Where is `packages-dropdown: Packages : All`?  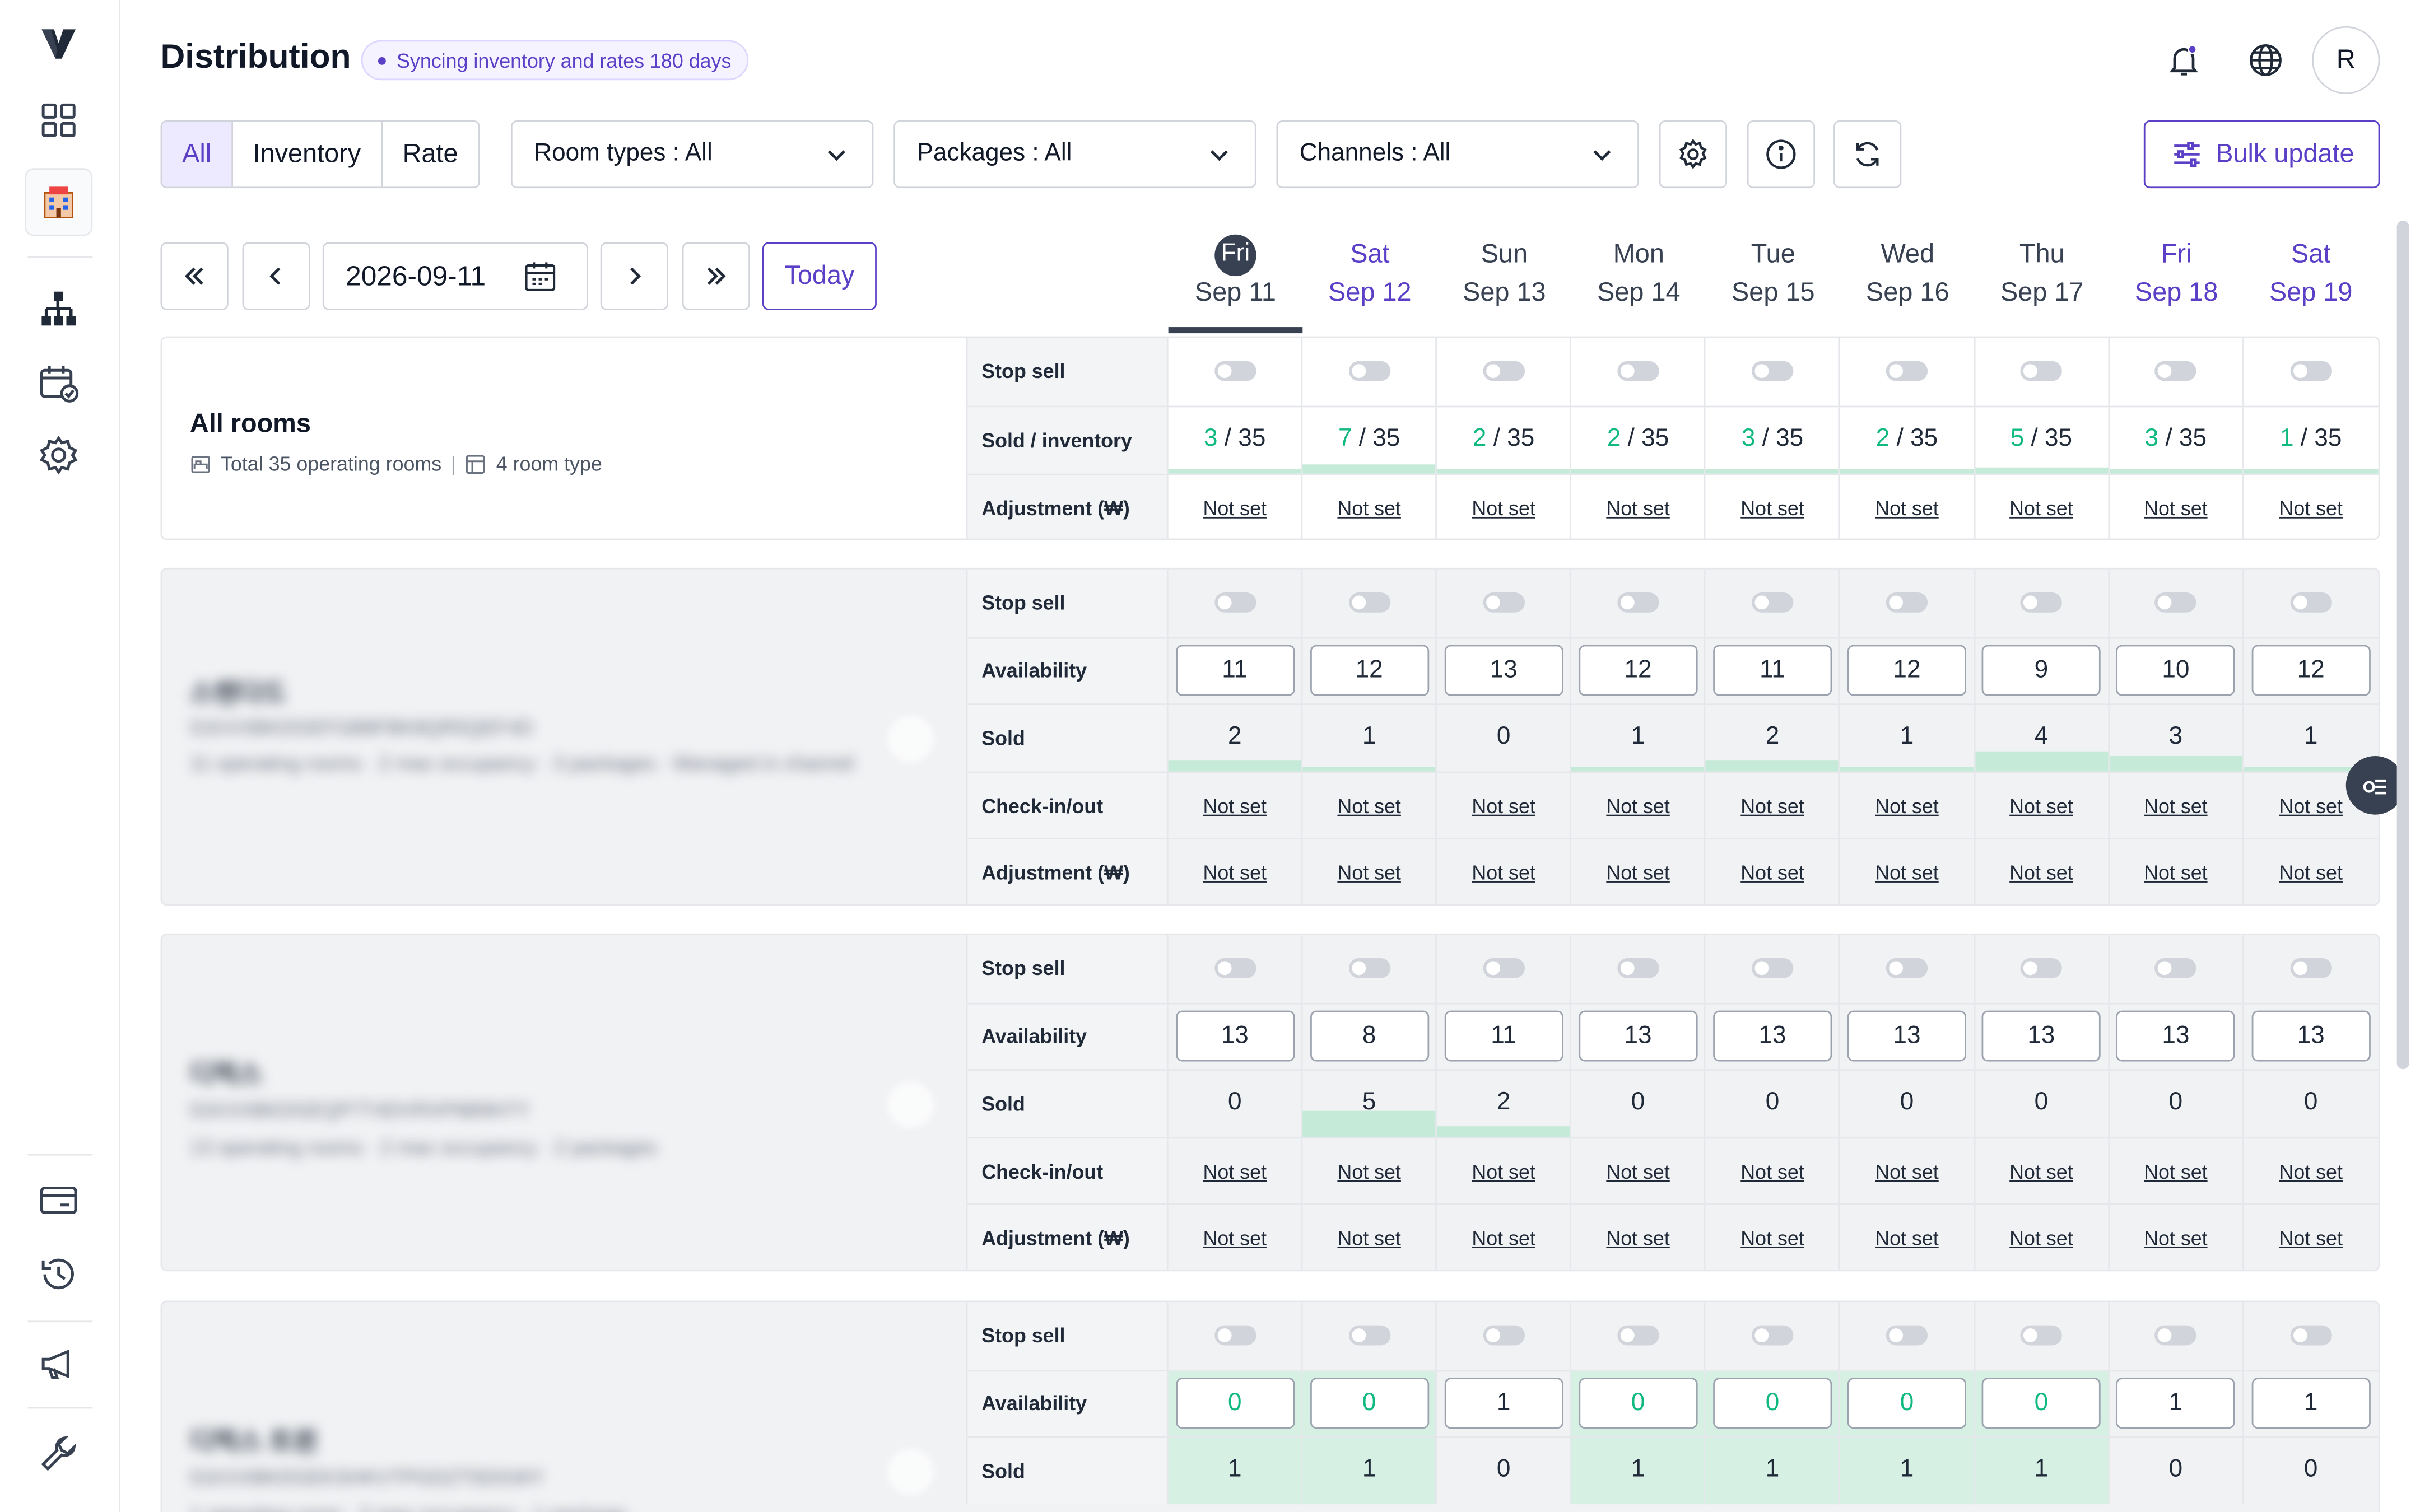
packages-dropdown: Packages : All is located at coordinates (1075, 155).